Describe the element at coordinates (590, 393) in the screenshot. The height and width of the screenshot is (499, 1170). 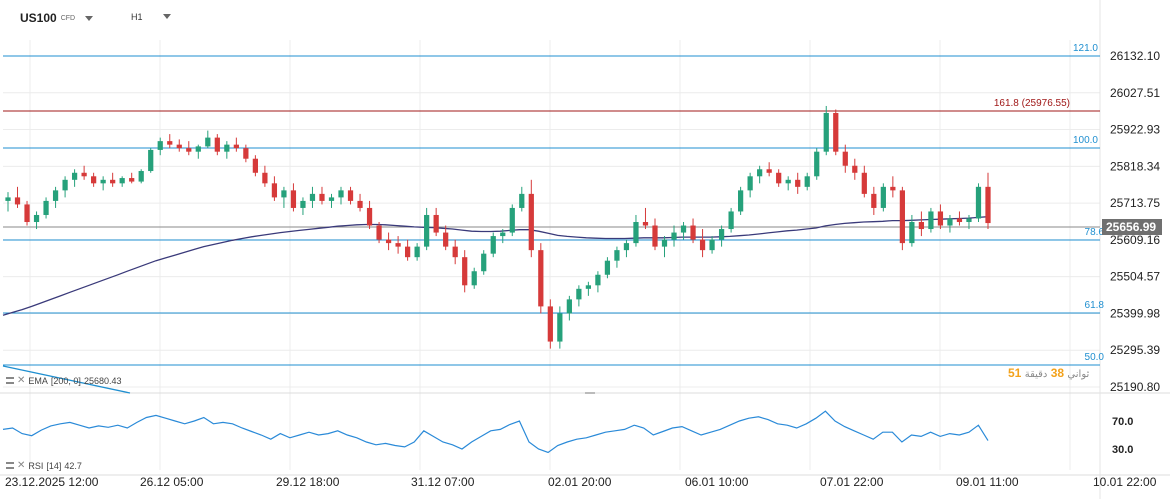
I see `pane-resize-handle` at that location.